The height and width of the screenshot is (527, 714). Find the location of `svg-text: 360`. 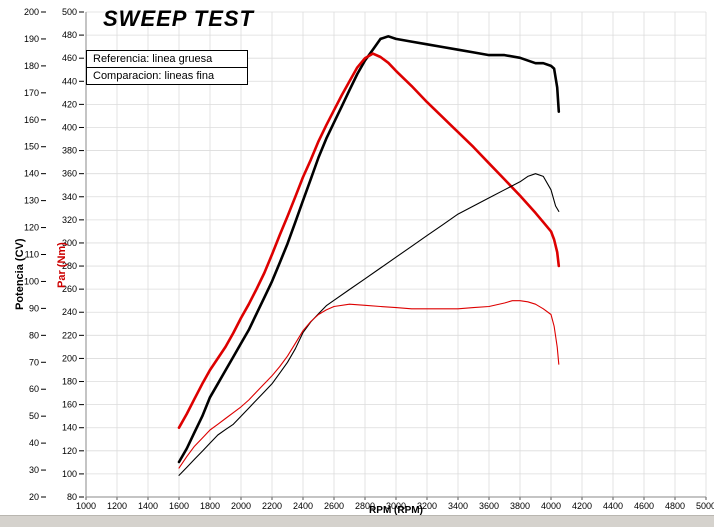

svg-text: 360 is located at coordinates (69, 174).